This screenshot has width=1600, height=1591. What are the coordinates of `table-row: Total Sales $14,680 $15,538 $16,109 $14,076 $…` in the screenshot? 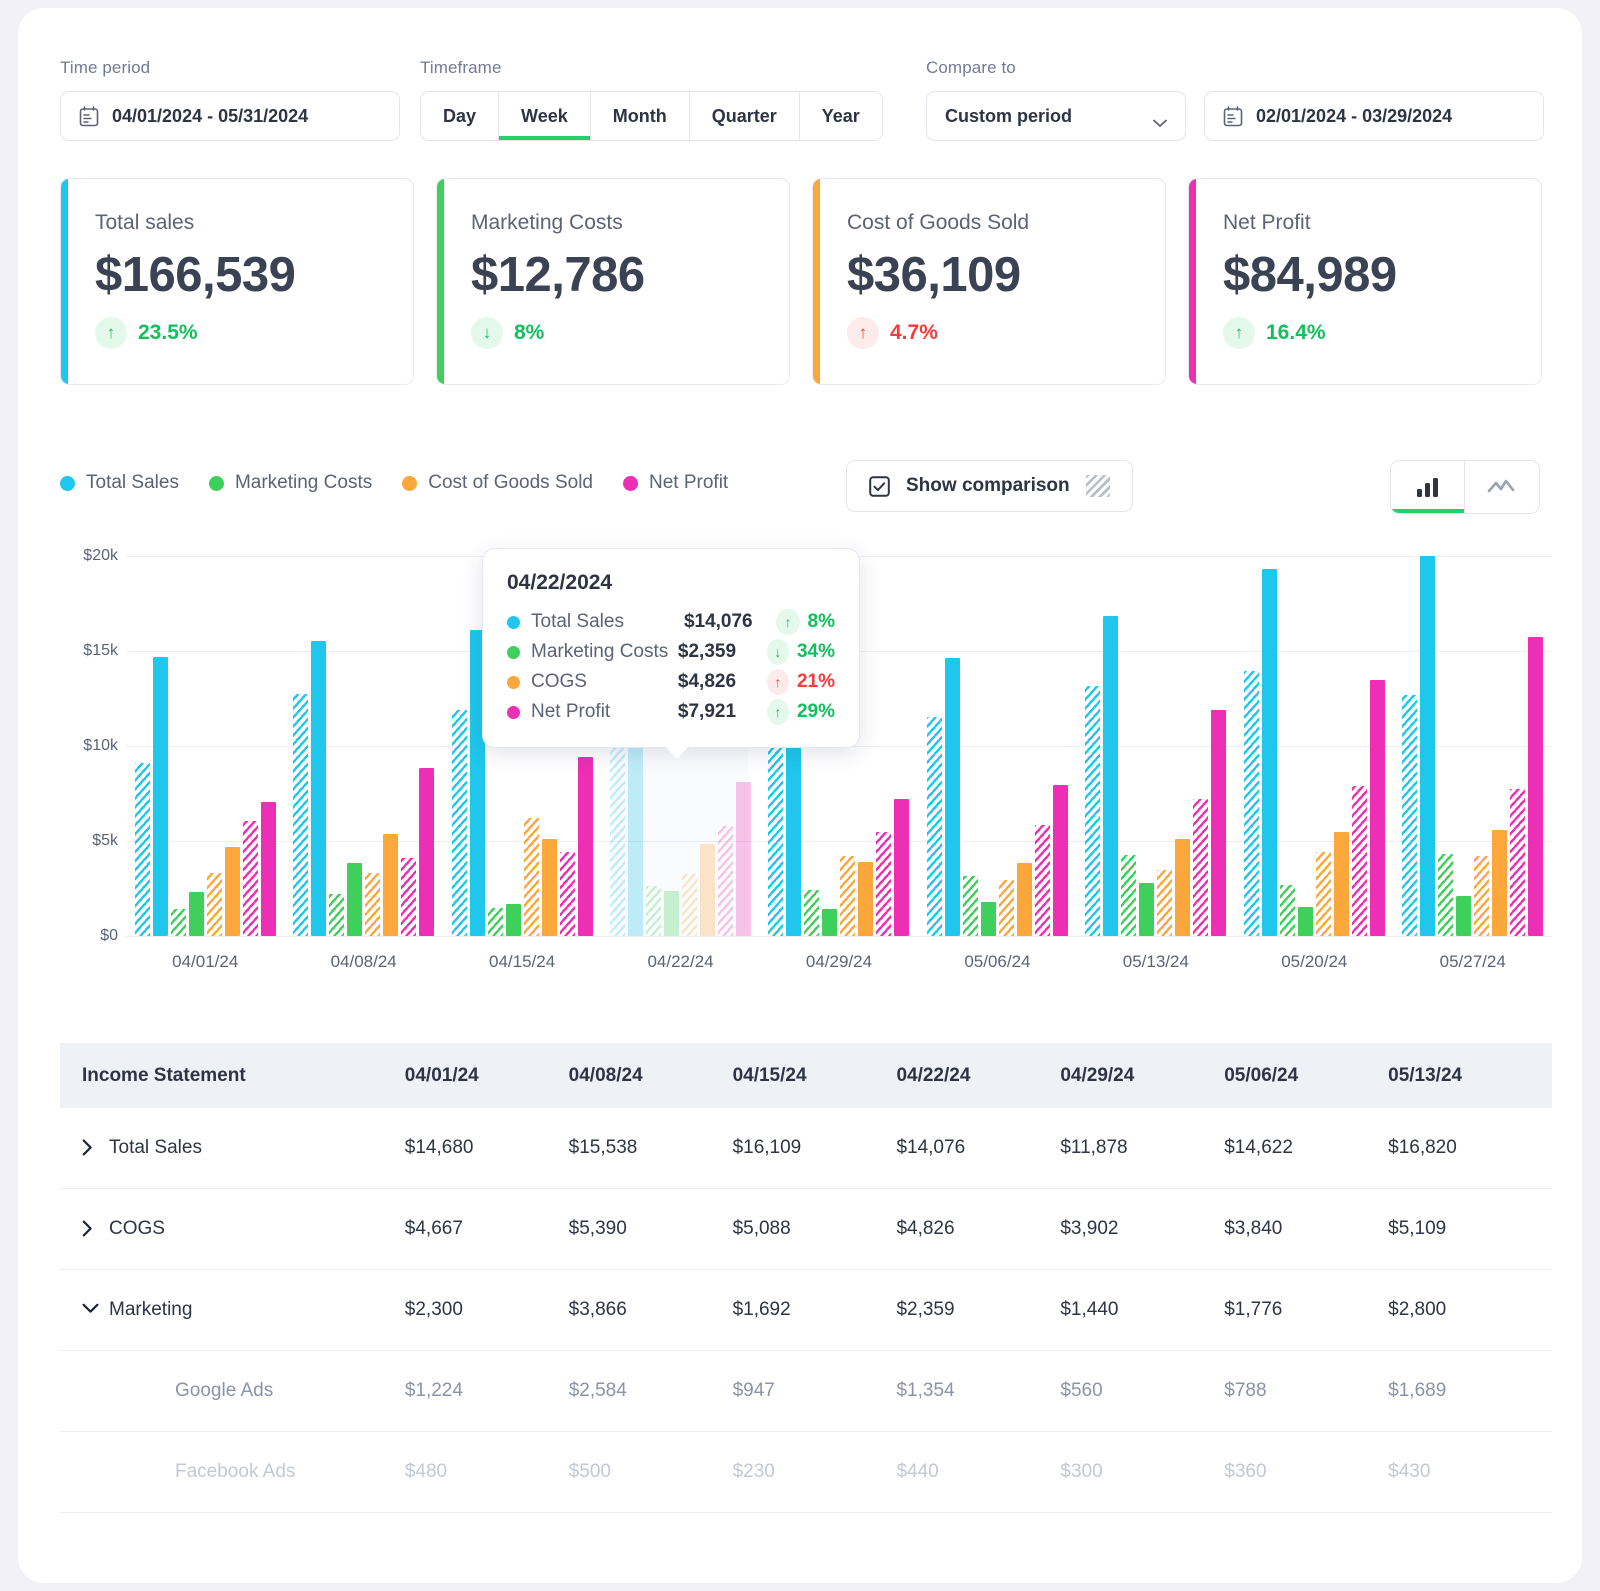 It's located at (806, 1148).